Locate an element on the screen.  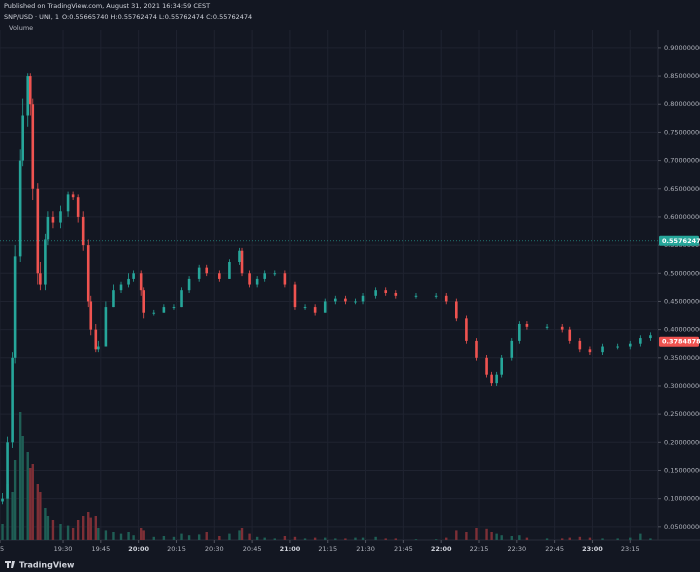
volume-label: Volume is located at coordinates (21, 28).